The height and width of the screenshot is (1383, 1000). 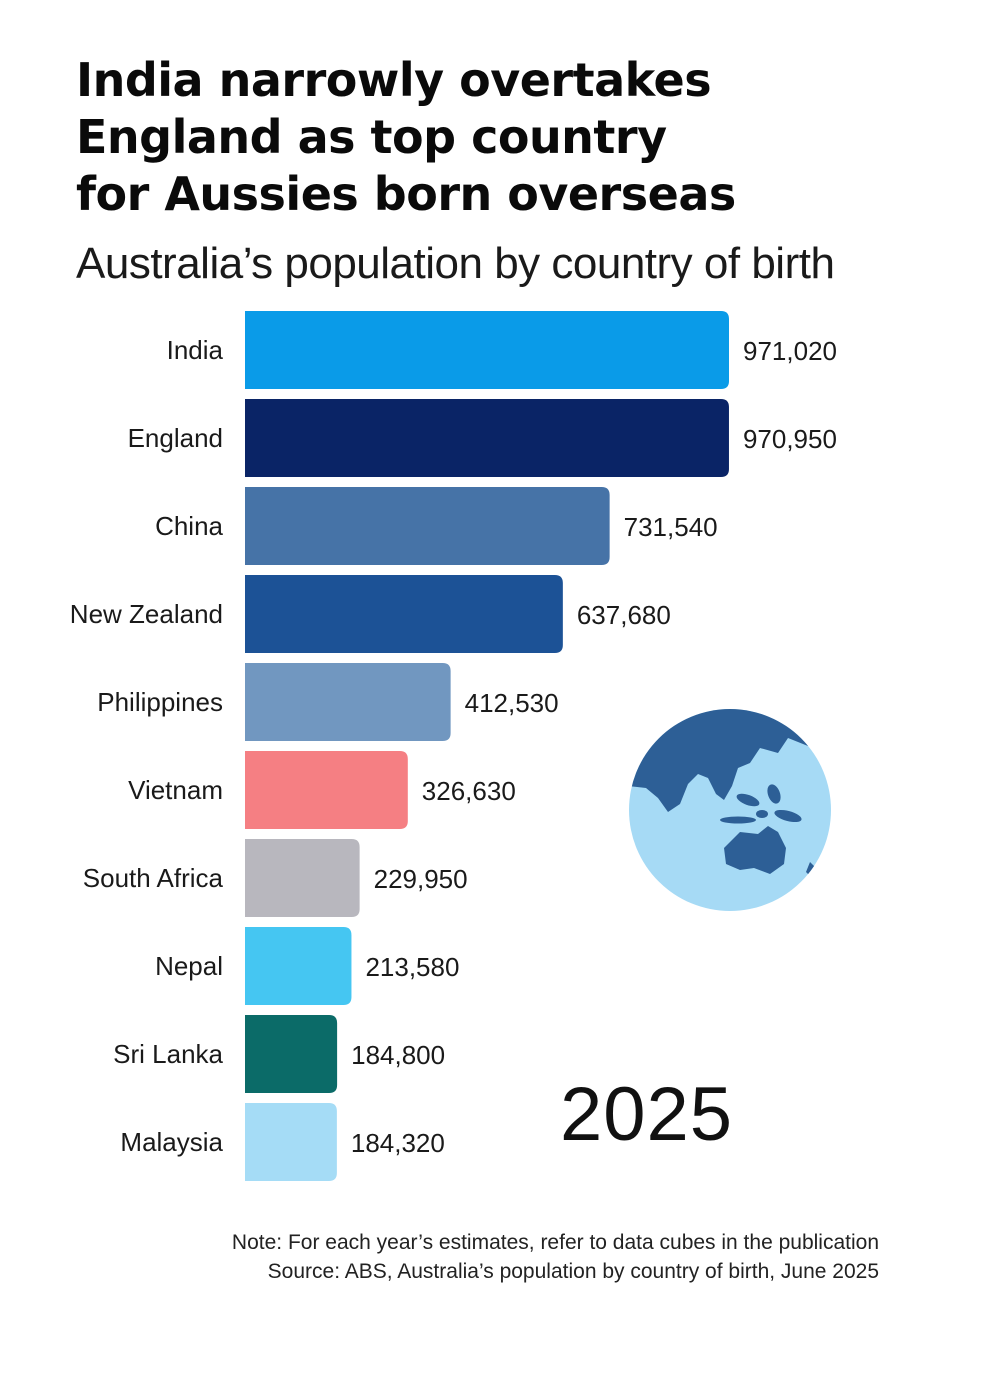 I want to click on bar-south-africa, so click(x=302, y=878).